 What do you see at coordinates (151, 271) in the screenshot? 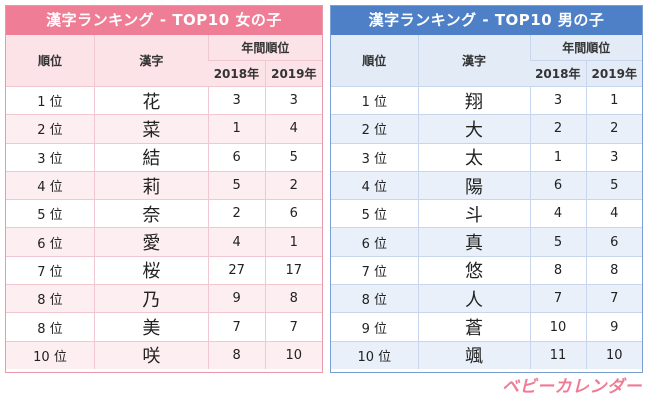
I see `kanji-cell: 桜` at bounding box center [151, 271].